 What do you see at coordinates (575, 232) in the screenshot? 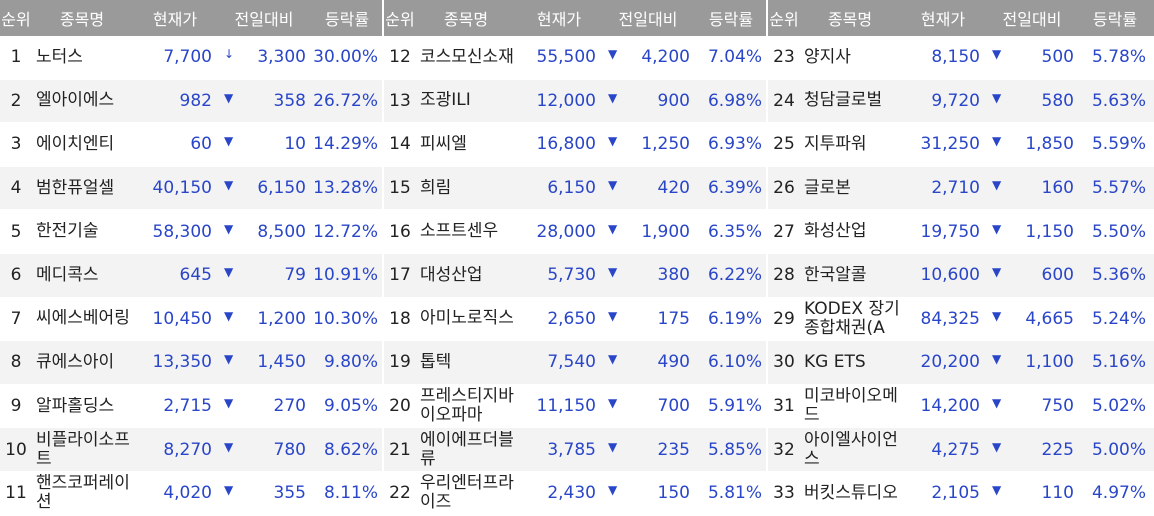
I see `table-row: 16 소프트센우 28,000 ▼ 1,900 6.35%` at bounding box center [575, 232].